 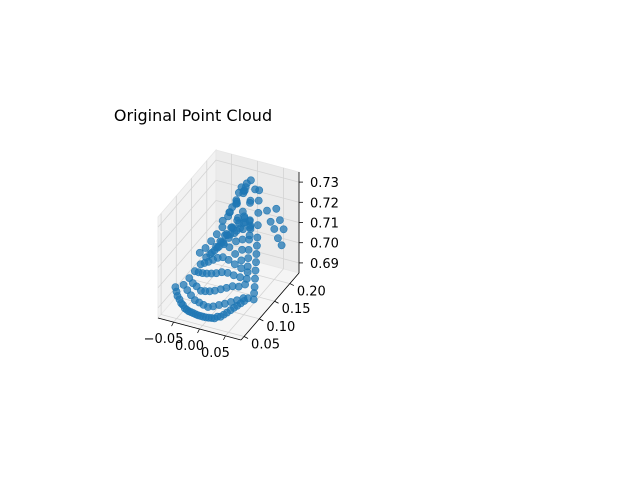 I want to click on axis-lines, so click(x=230, y=256).